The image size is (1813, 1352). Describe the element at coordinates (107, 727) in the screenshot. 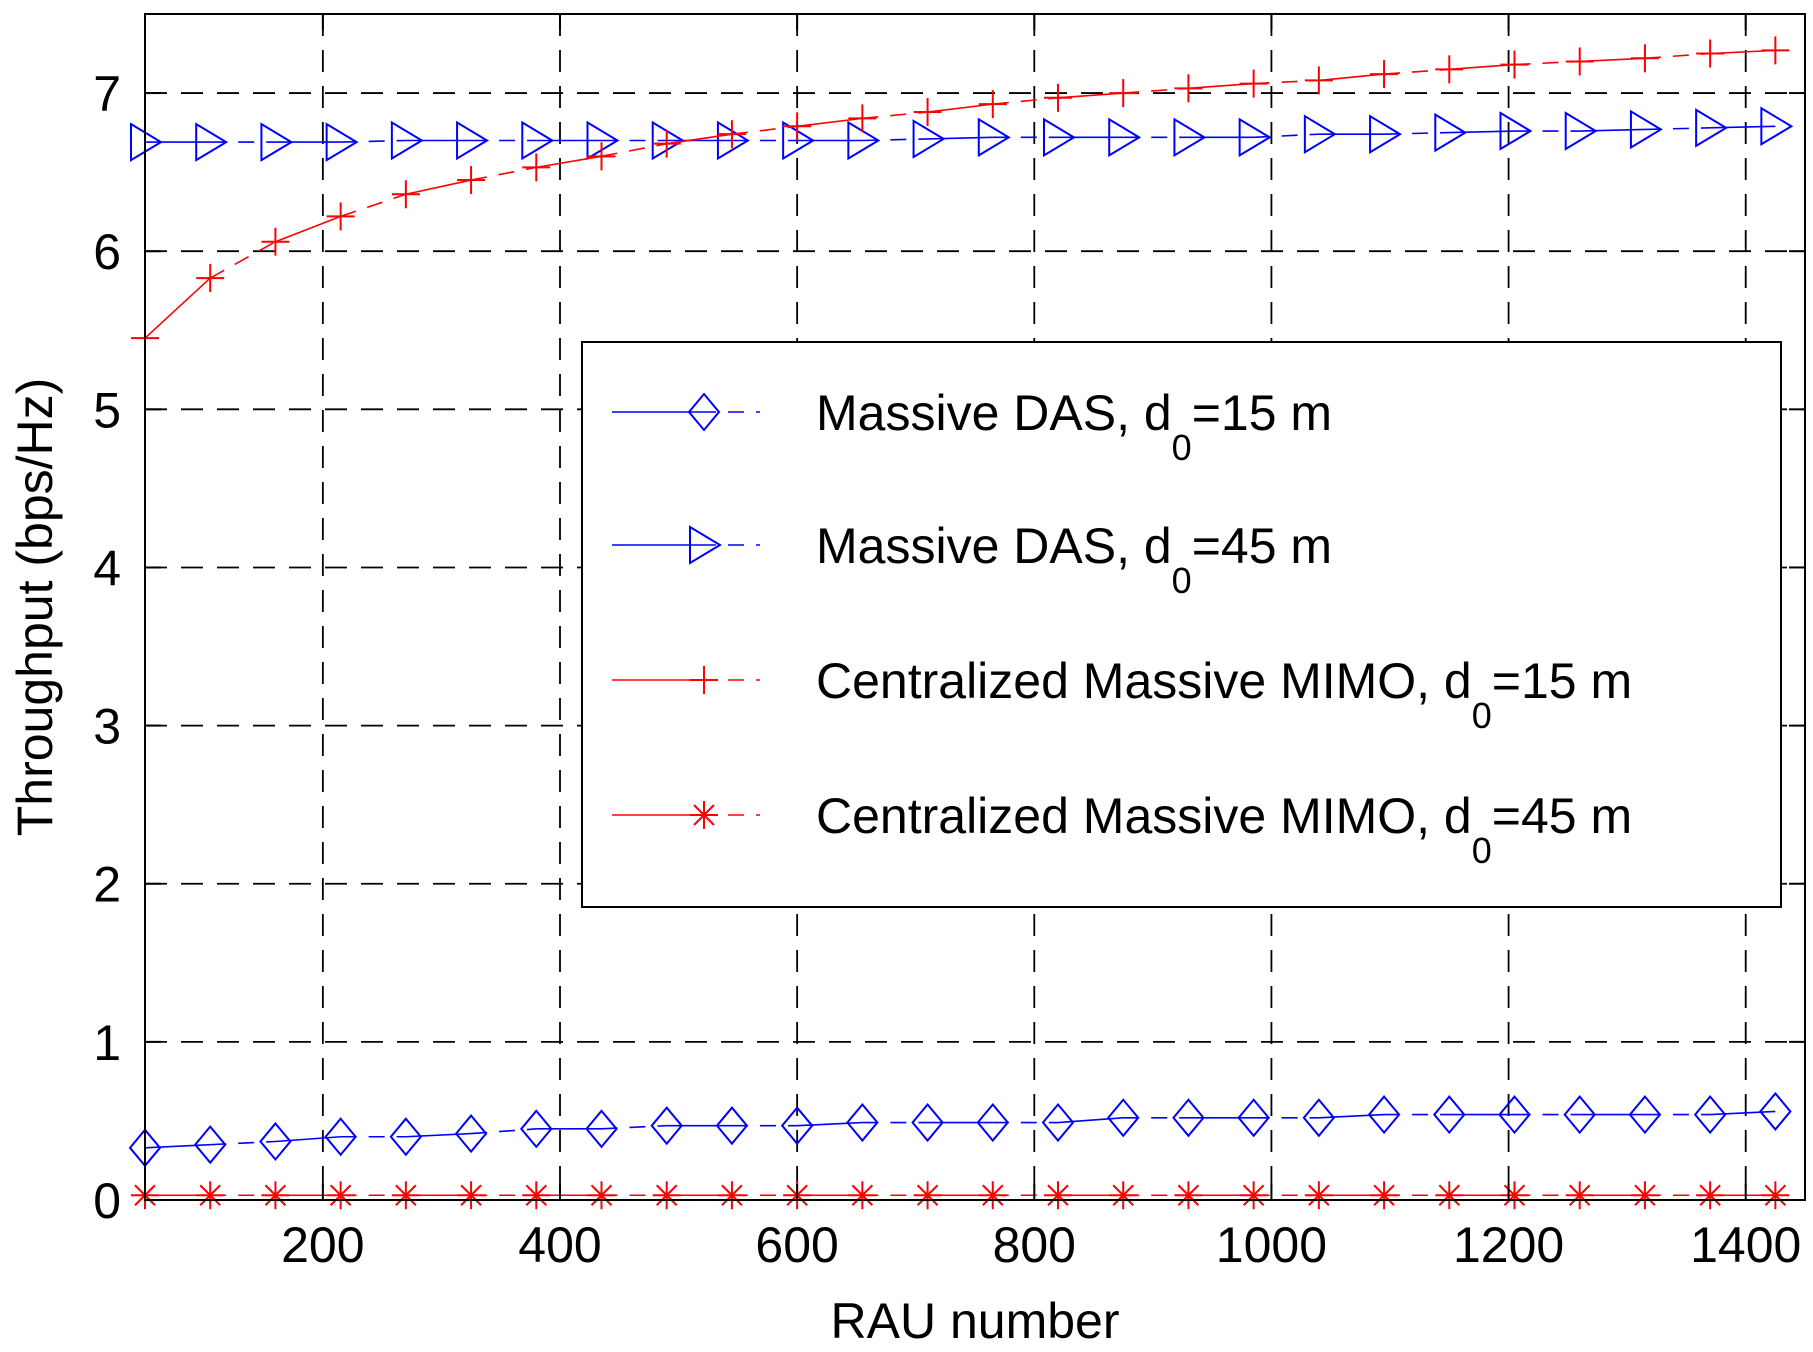

I see `y-tick-label: 3` at that location.